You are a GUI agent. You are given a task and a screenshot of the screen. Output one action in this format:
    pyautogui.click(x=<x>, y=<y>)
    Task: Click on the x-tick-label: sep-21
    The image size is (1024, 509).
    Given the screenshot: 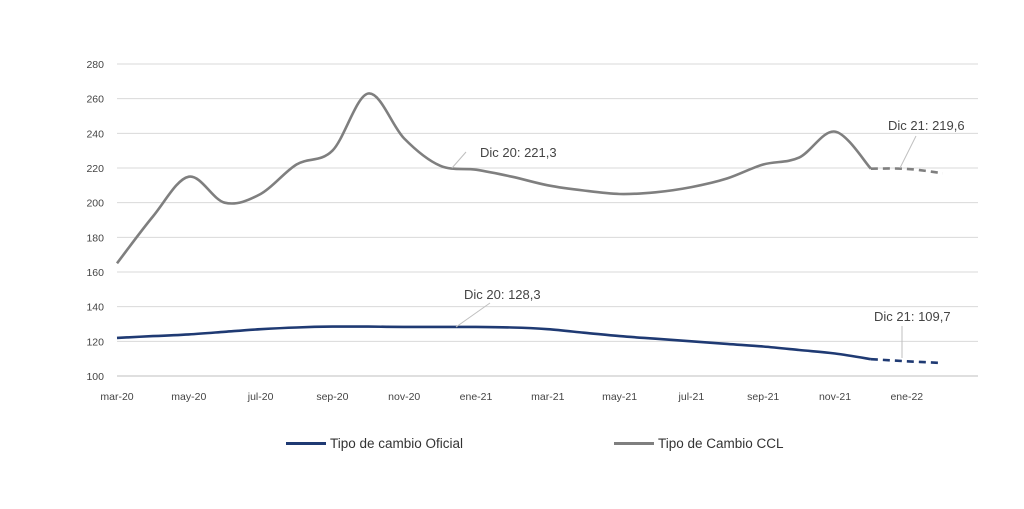 What is the action you would take?
    pyautogui.click(x=763, y=397)
    